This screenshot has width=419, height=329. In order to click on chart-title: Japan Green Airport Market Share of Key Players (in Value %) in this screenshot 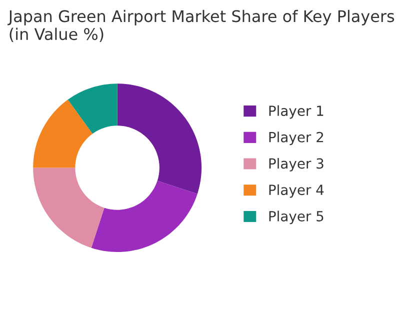, I will do `click(201, 26)`.